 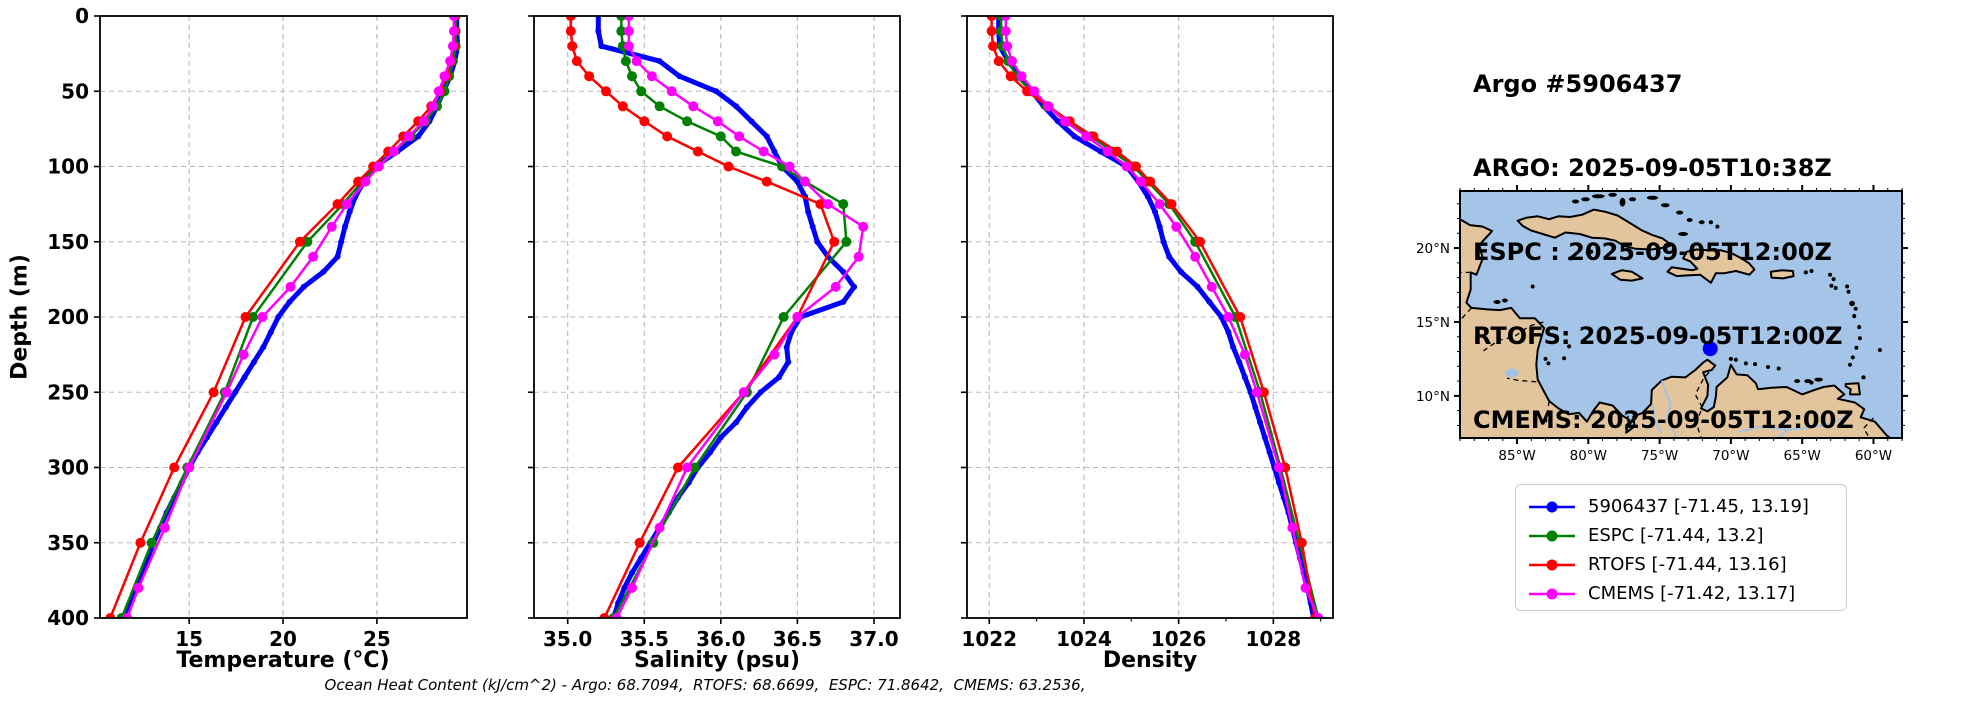 I want to click on land-hispaniola, so click(x=1711, y=266).